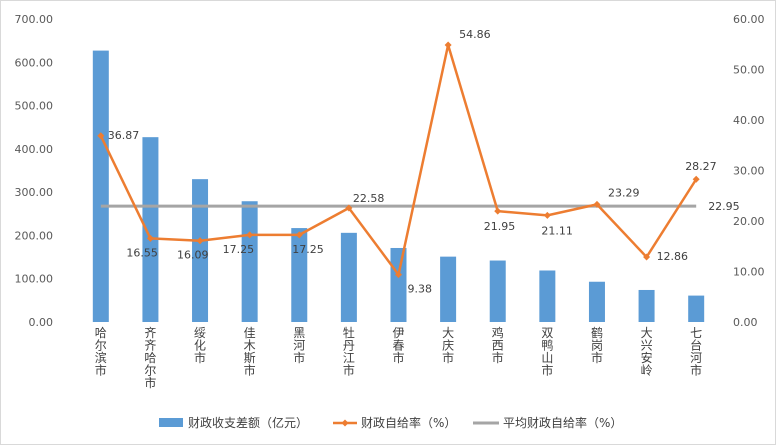 Image resolution: width=776 pixels, height=448 pixels. What do you see at coordinates (696, 352) in the screenshot?
I see `category-label: 七台河市` at bounding box center [696, 352].